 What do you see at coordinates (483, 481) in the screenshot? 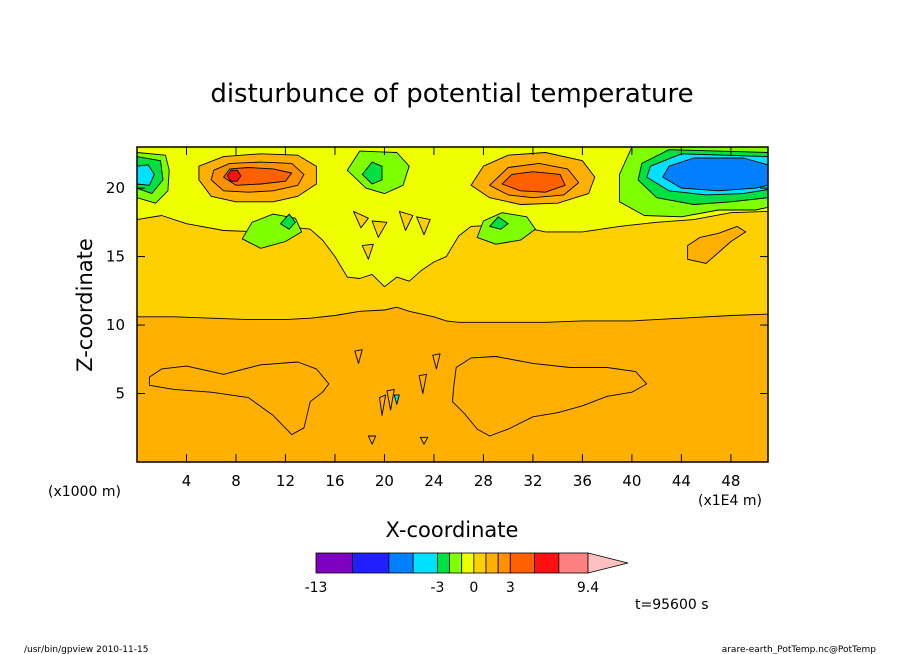
I see `x-tick-label: 28` at bounding box center [483, 481].